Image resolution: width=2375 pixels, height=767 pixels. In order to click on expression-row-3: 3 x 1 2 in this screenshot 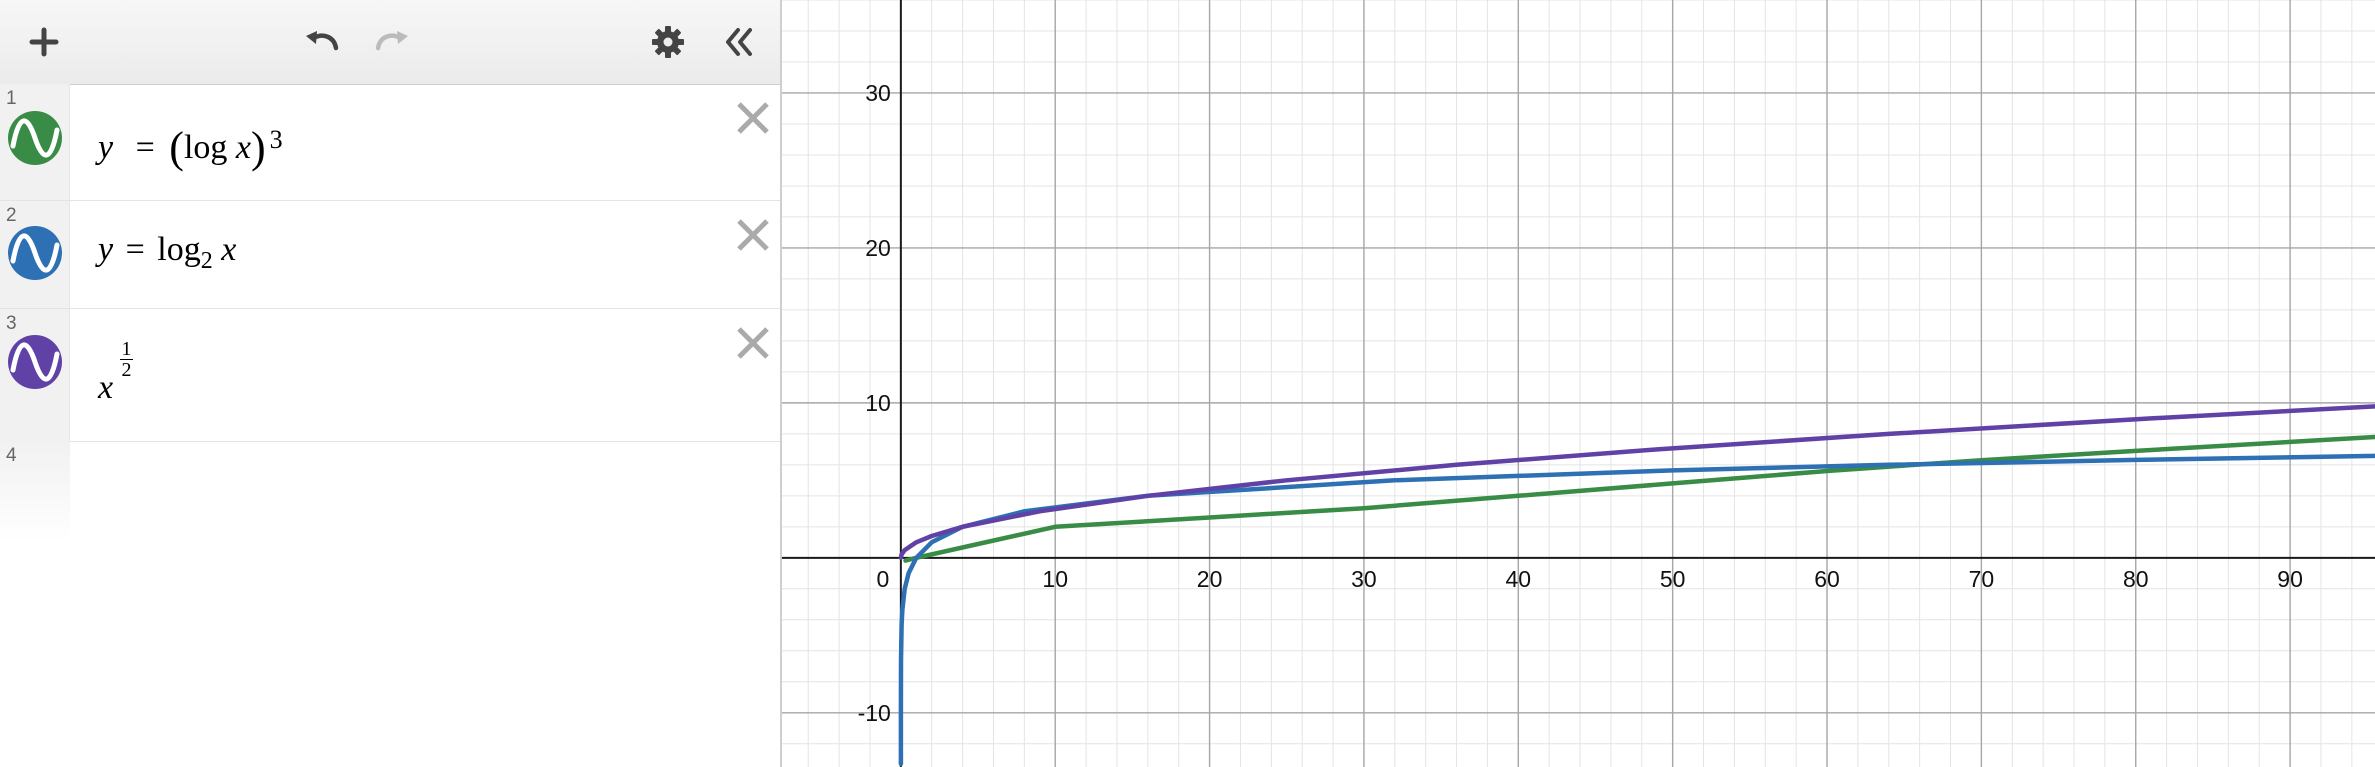, I will do `click(390, 375)`.